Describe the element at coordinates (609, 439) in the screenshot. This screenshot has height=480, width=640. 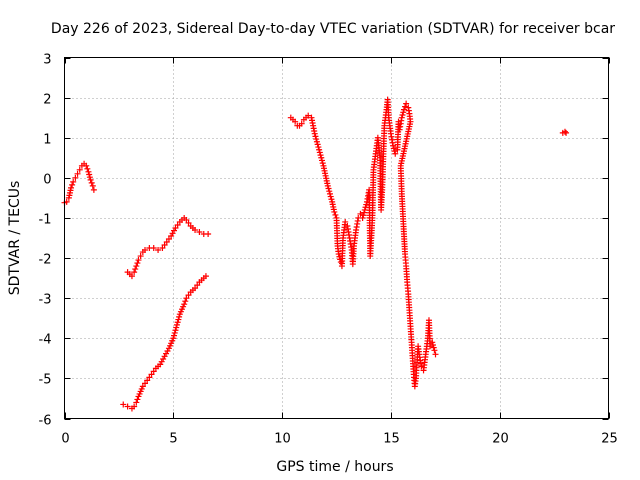
I see `x-tick-label: 25` at that location.